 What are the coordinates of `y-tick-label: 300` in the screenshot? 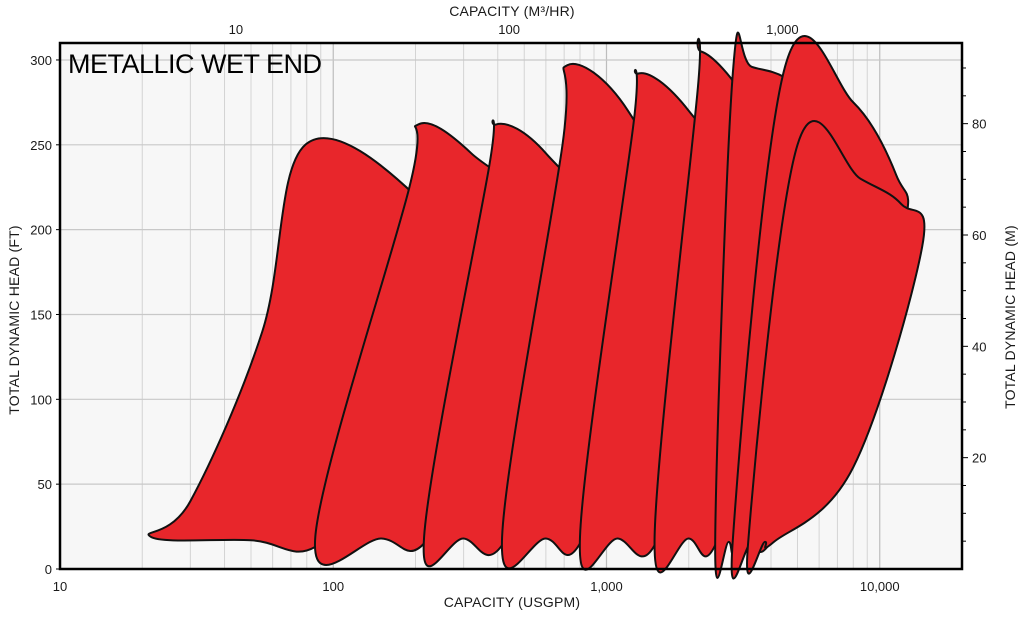 It's located at (41, 60).